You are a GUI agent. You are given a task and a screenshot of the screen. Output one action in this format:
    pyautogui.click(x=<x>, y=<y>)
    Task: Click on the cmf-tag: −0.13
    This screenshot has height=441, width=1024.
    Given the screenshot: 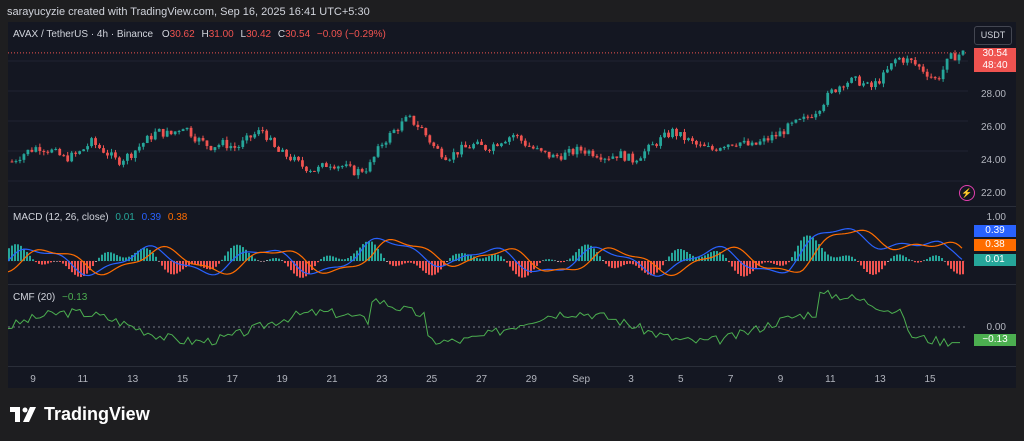 What is the action you would take?
    pyautogui.click(x=995, y=340)
    